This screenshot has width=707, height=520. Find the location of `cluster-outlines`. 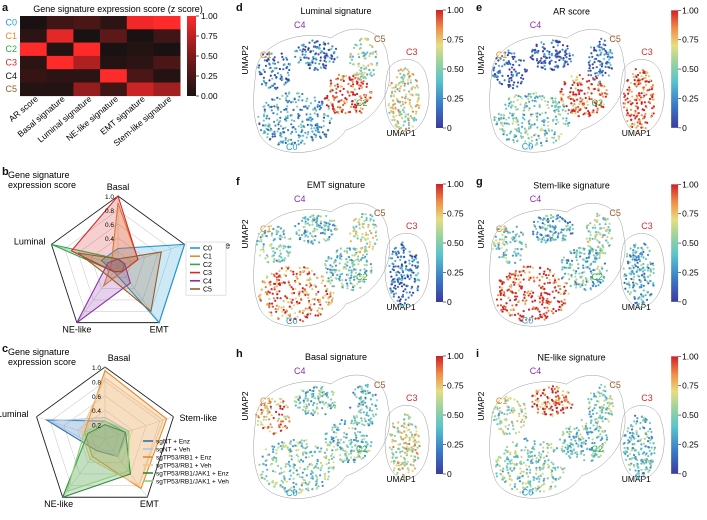

cluster-outlines is located at coordinates (341, 264).